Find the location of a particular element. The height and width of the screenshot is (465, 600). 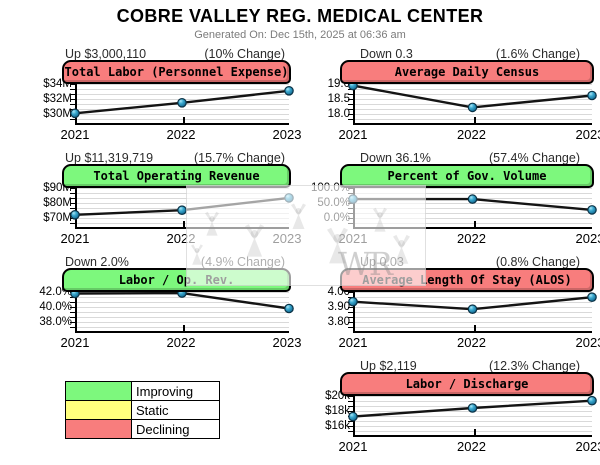

chart-area: Average Daily Census 19.0 18.5 18.0 is located at coordinates (454, 92).